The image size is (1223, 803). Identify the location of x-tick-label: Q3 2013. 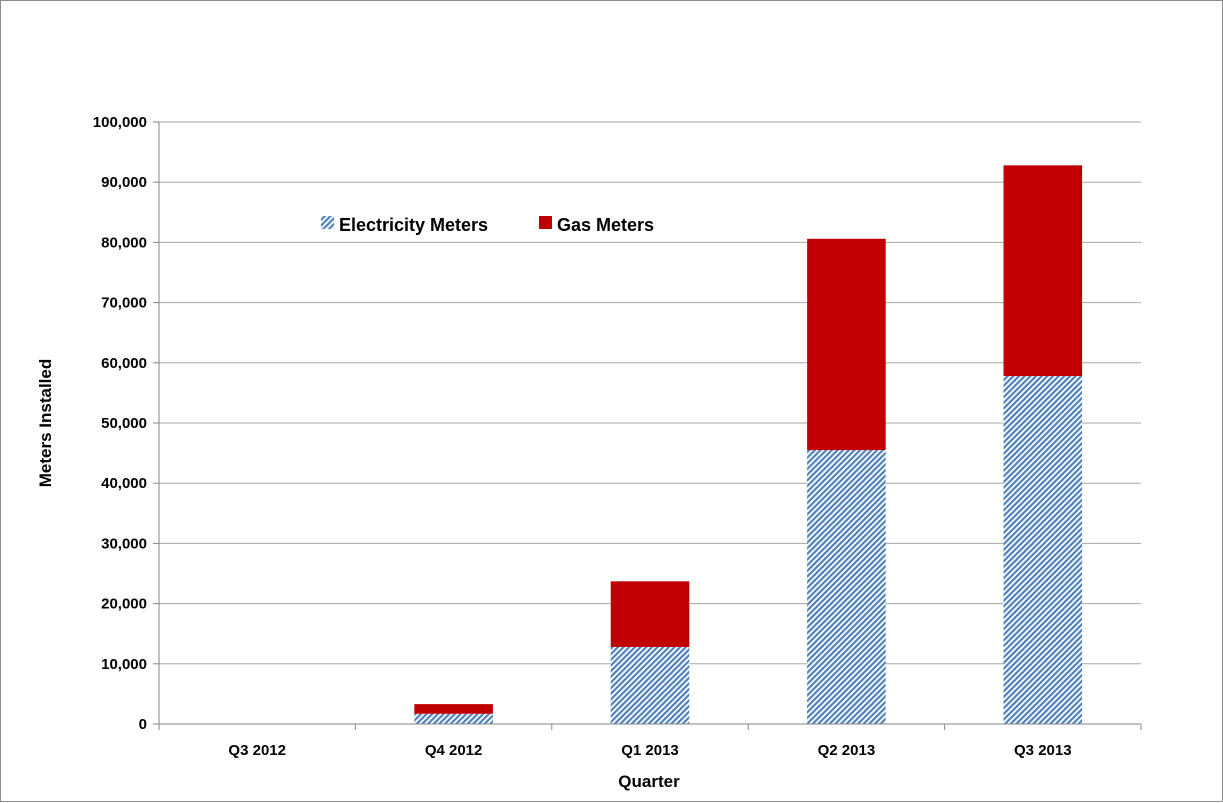
(1043, 750).